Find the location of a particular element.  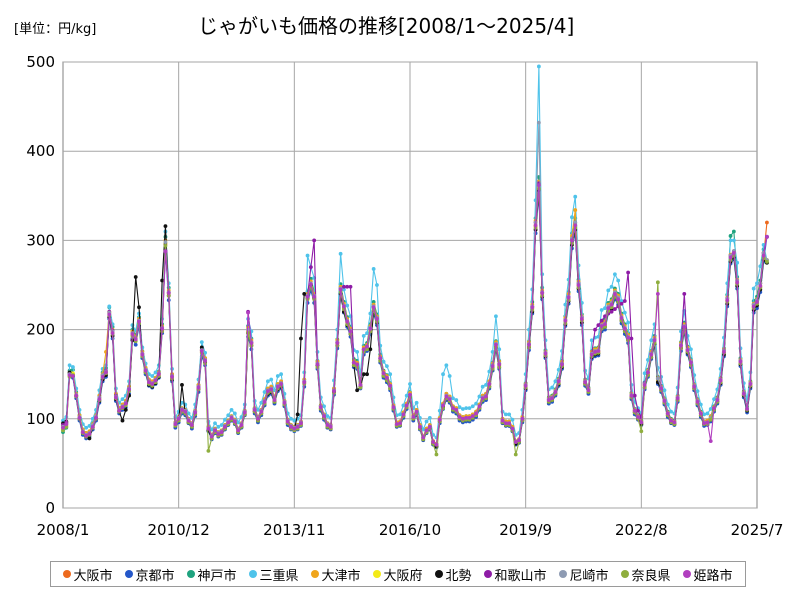

y-tick-label: 400 is located at coordinates (40, 151).